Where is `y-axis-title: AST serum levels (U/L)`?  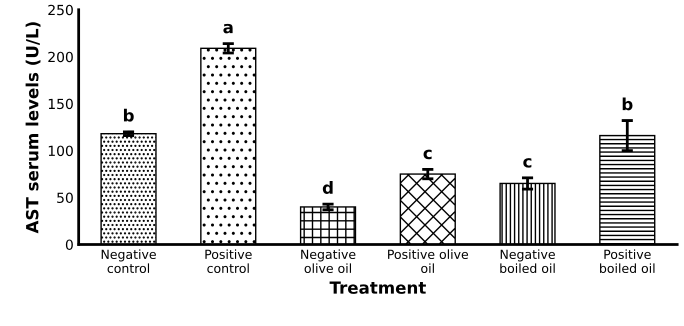
y-axis-title: AST serum levels (U/L) is located at coordinates (33, 128).